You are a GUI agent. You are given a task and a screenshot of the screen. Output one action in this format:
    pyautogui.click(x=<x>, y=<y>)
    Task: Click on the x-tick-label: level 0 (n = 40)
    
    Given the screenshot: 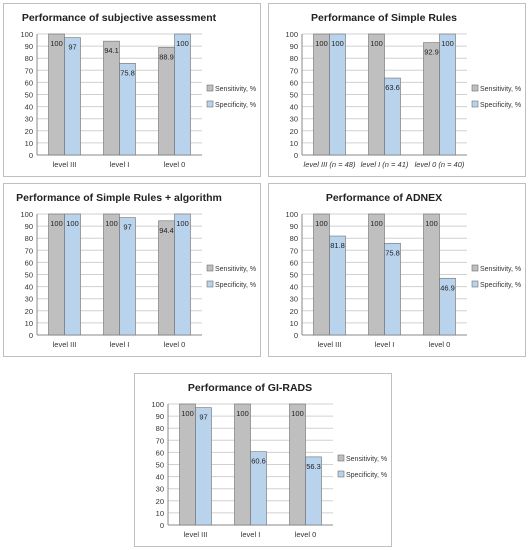 What is the action you would take?
    pyautogui.click(x=440, y=164)
    